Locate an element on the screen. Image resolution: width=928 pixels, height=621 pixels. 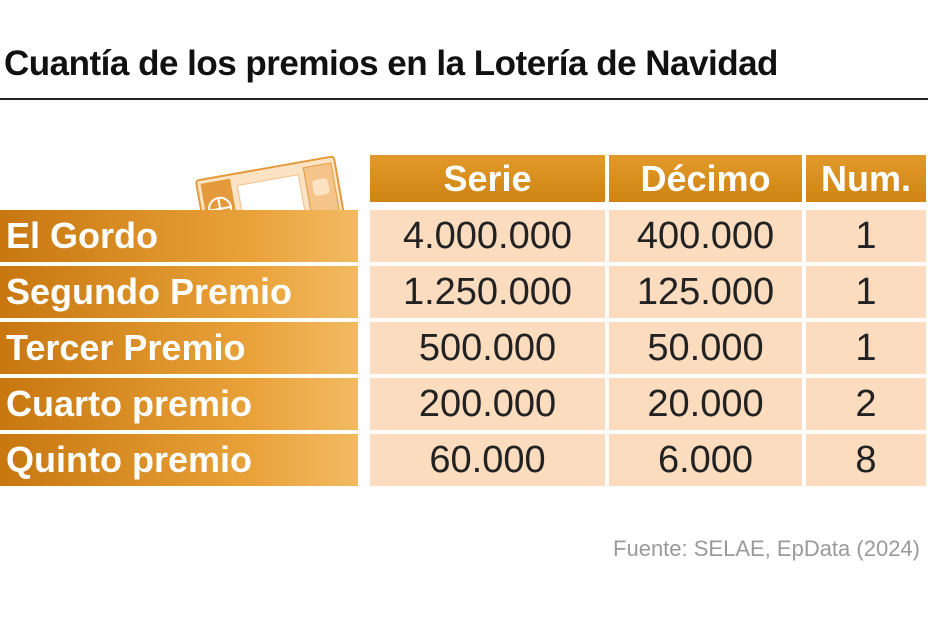
row-label: Cuarto premio is located at coordinates (179, 404).